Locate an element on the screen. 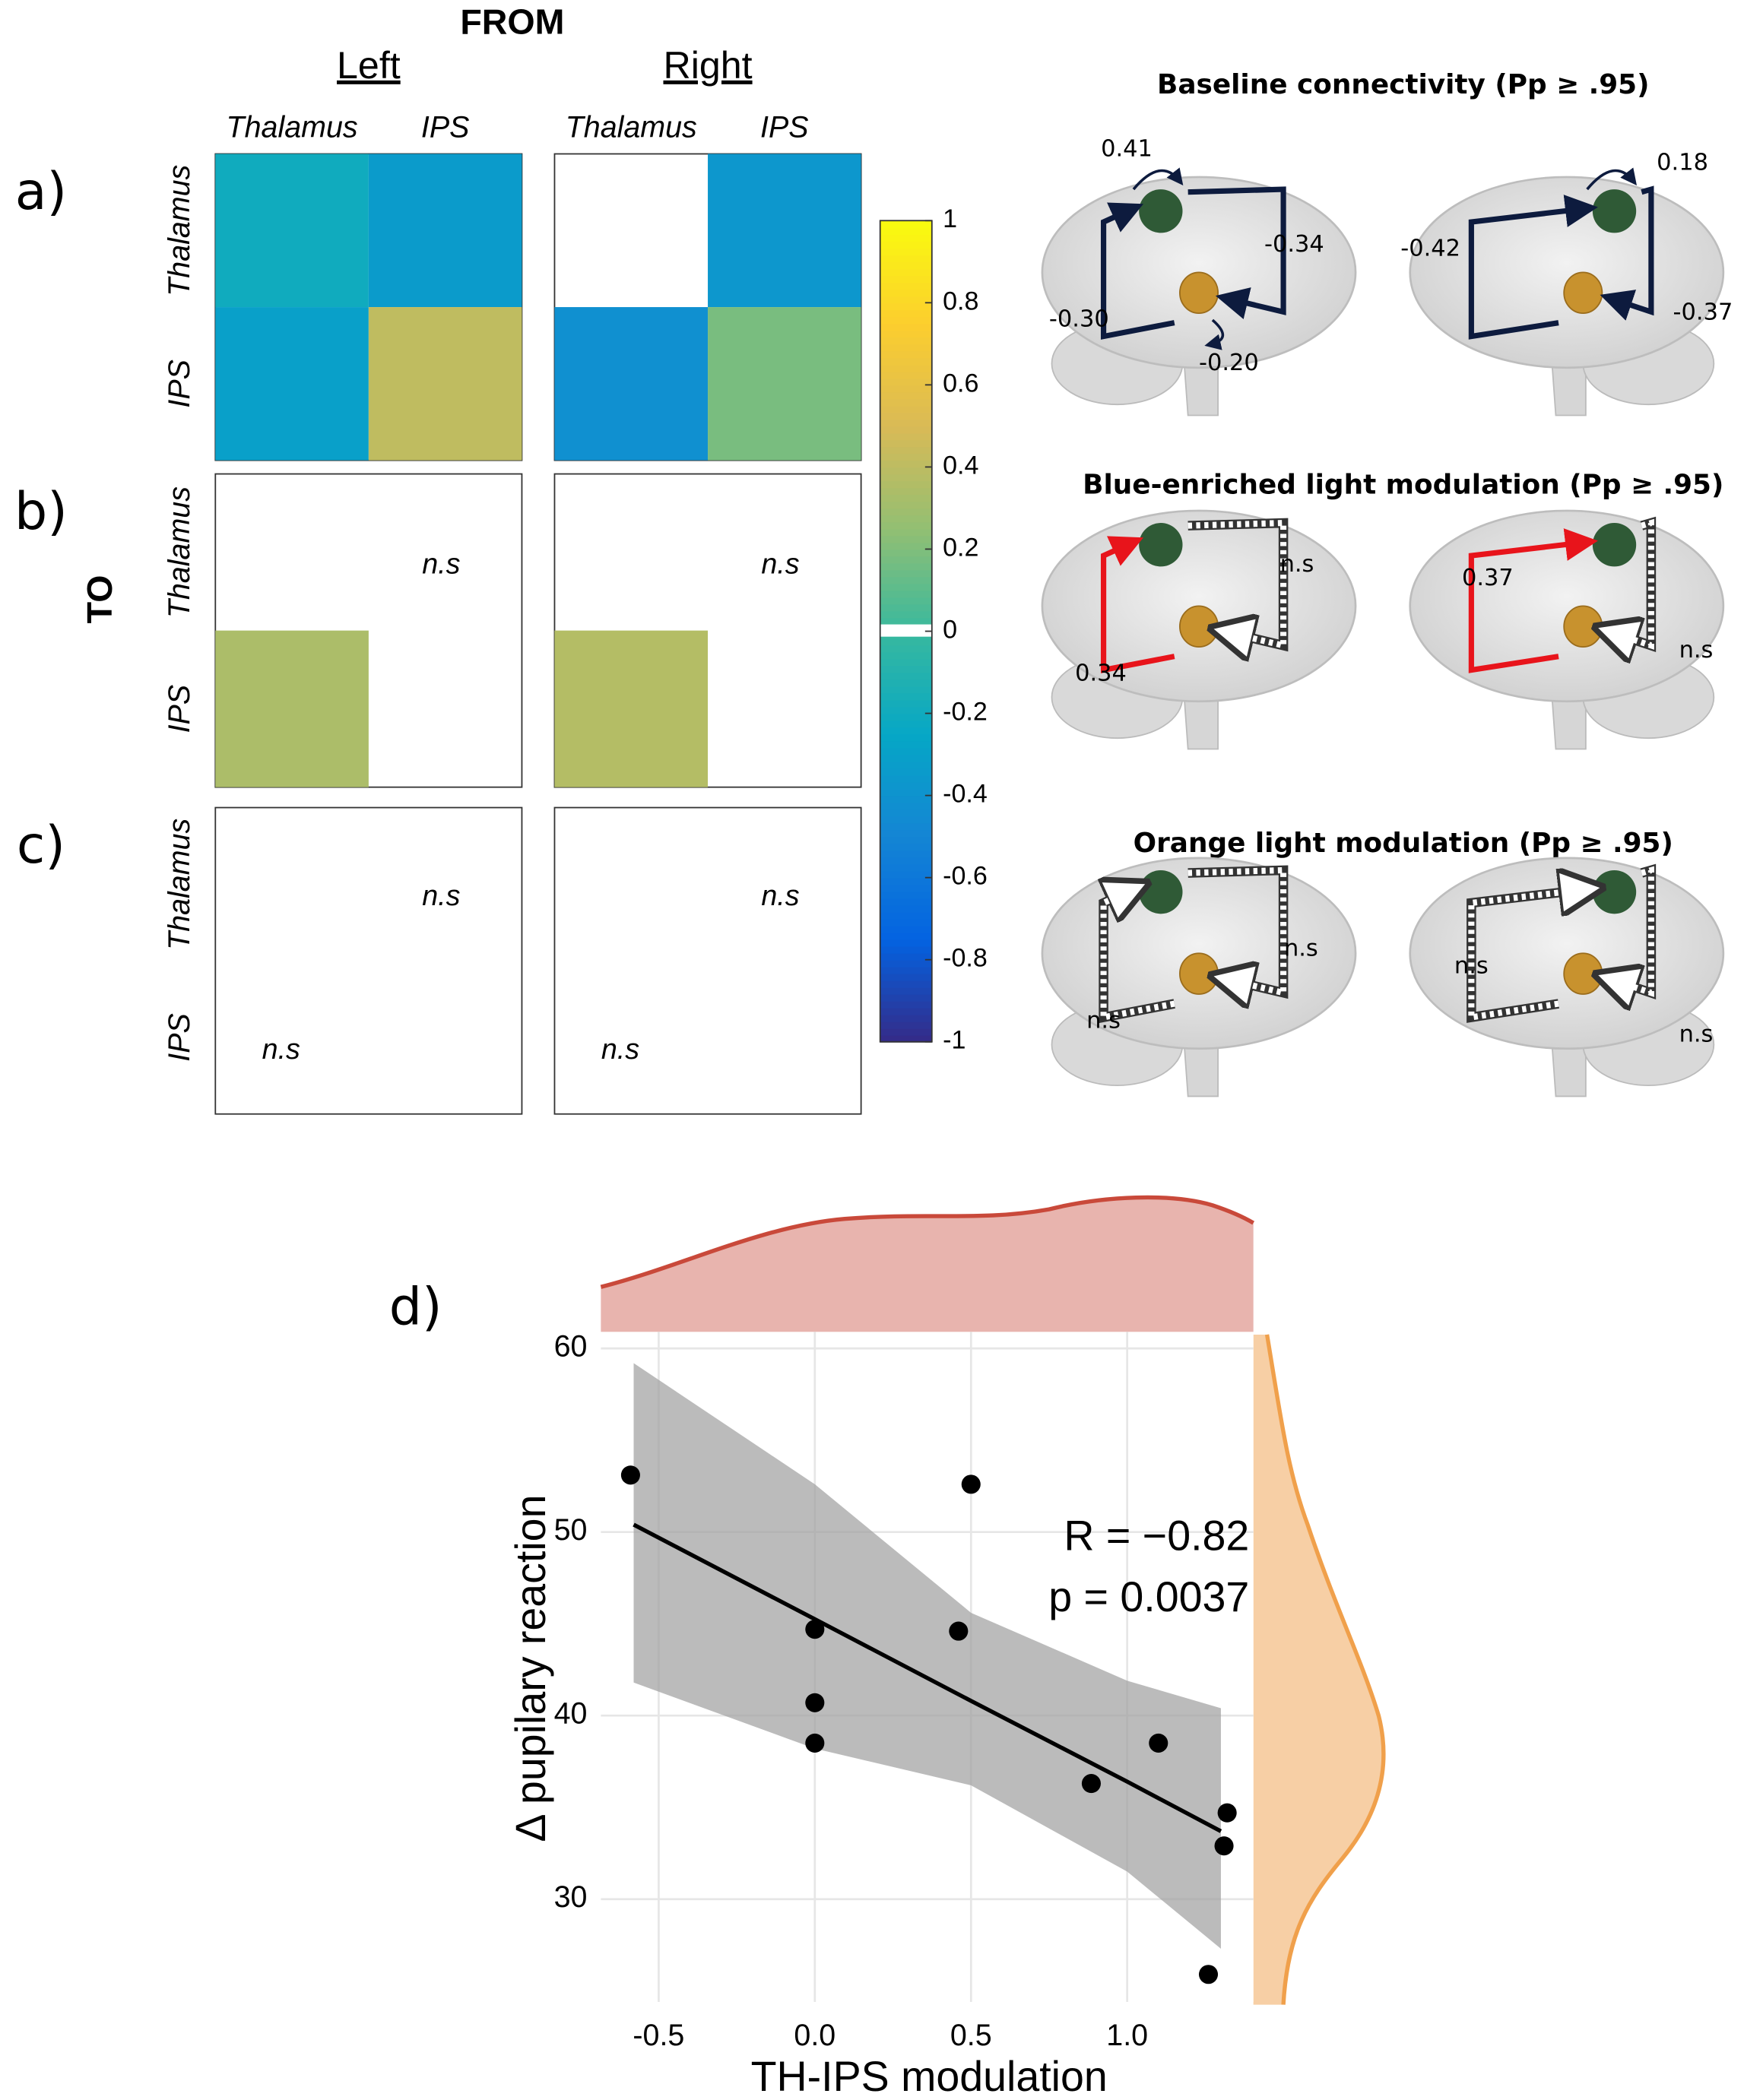  colorbar-tick-label: -0.2 is located at coordinates (966, 712).